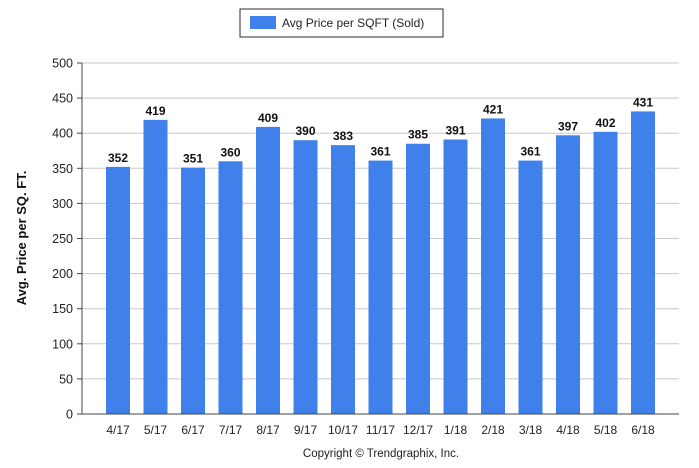 This screenshot has width=699, height=468. What do you see at coordinates (156, 430) in the screenshot?
I see `x-tick-label: 5/17` at bounding box center [156, 430].